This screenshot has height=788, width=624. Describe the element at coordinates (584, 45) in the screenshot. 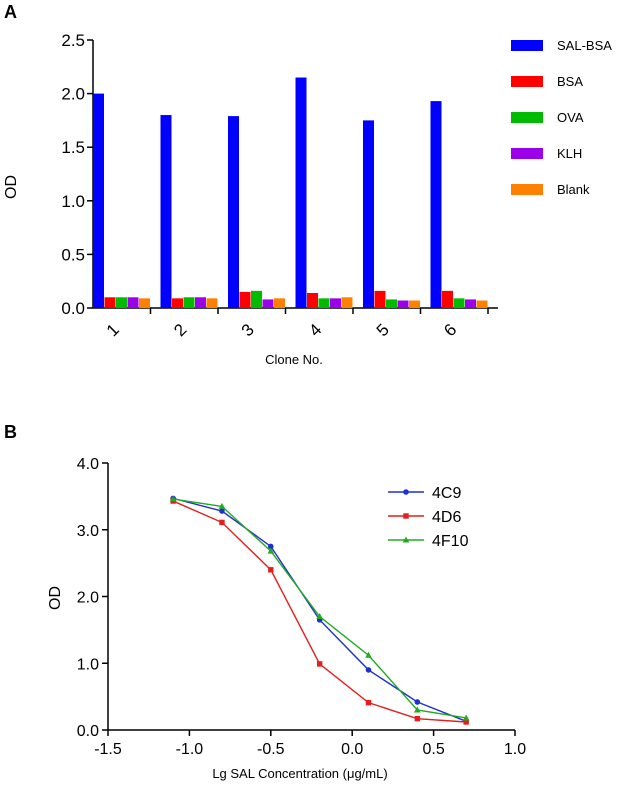

I see `legend-label: SAL-BSA` at that location.